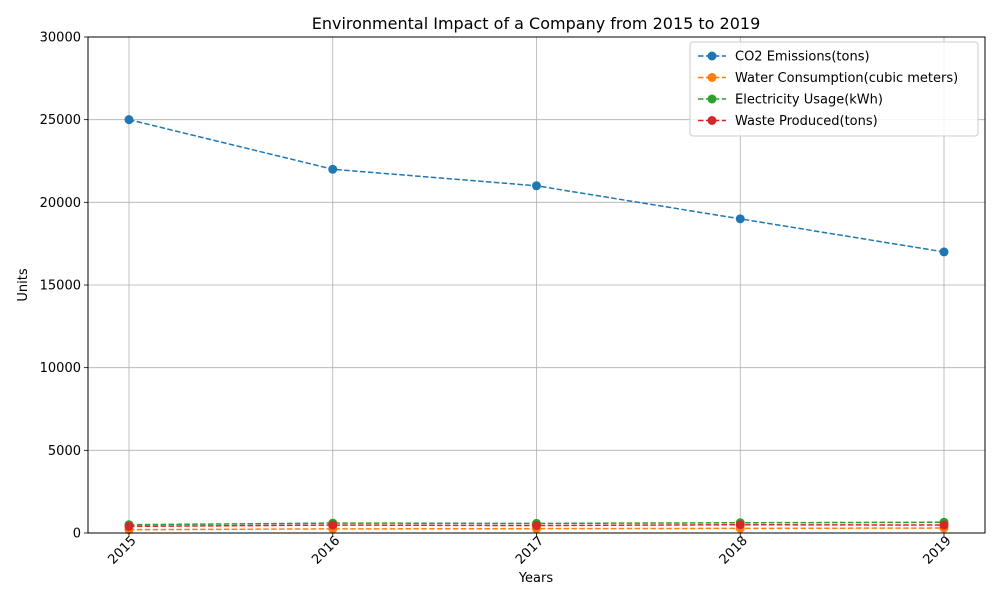 The height and width of the screenshot is (600, 1000). What do you see at coordinates (64, 451) in the screenshot?
I see `y-tick-label: 5000` at bounding box center [64, 451].